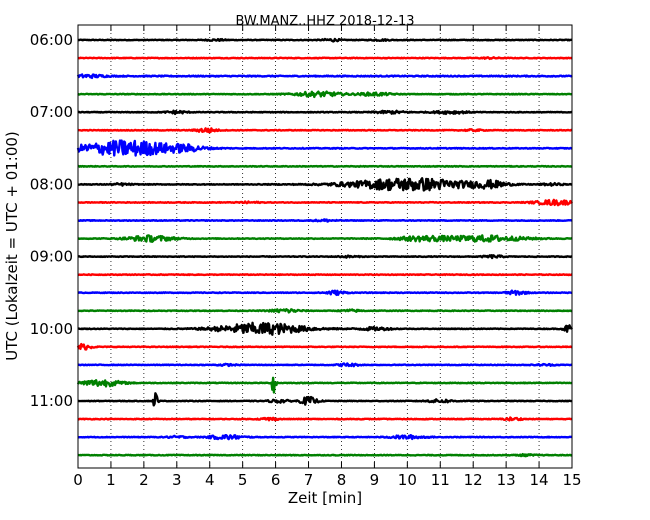 Image resolution: width=650 pixels, height=520 pixels. I want to click on x-tick-label: 11, so click(440, 480).